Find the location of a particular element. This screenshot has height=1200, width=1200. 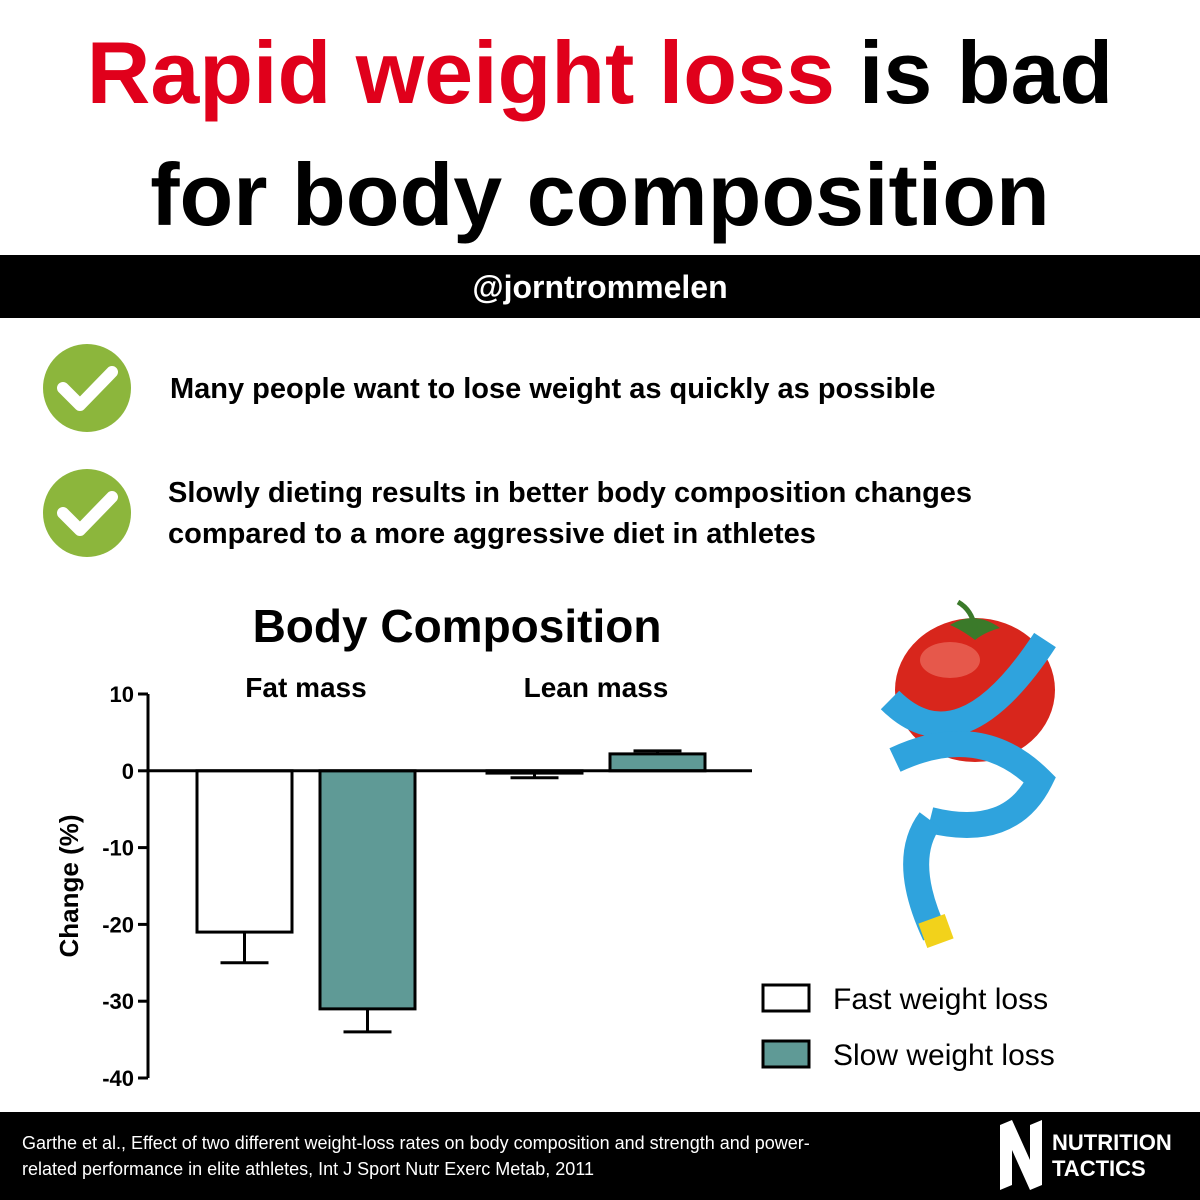

category-label: Fat mass is located at coordinates (305, 687).